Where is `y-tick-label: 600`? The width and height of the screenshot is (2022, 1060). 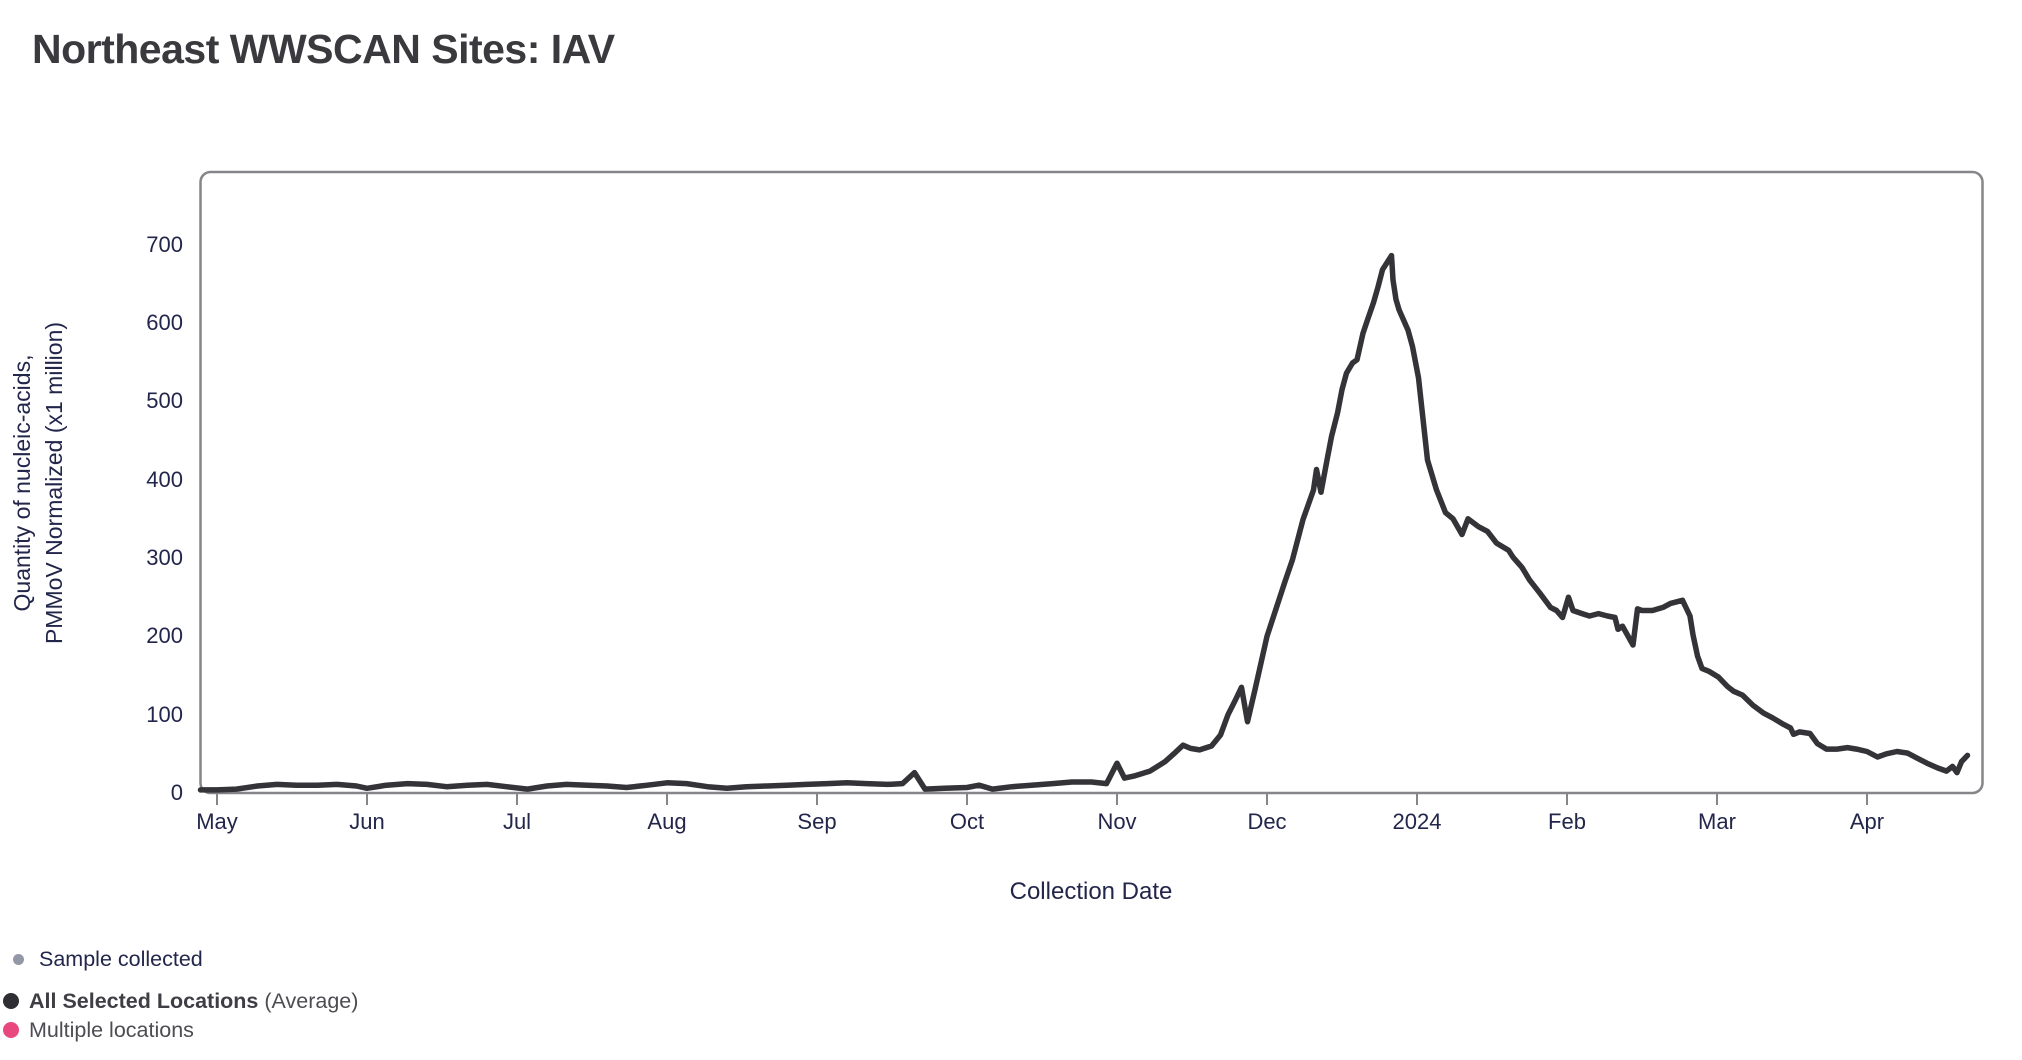 y-tick-label: 600 is located at coordinates (164, 322).